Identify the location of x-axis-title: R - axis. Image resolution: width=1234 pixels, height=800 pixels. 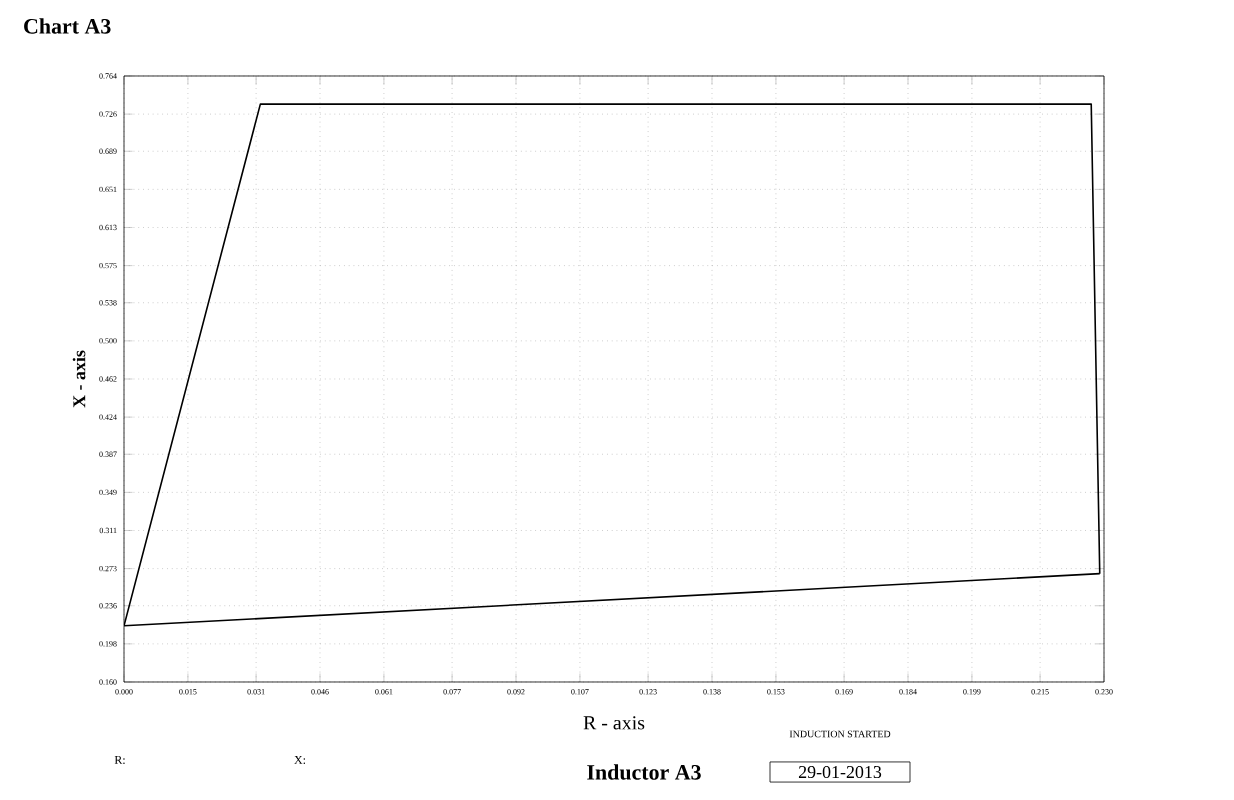
(614, 723).